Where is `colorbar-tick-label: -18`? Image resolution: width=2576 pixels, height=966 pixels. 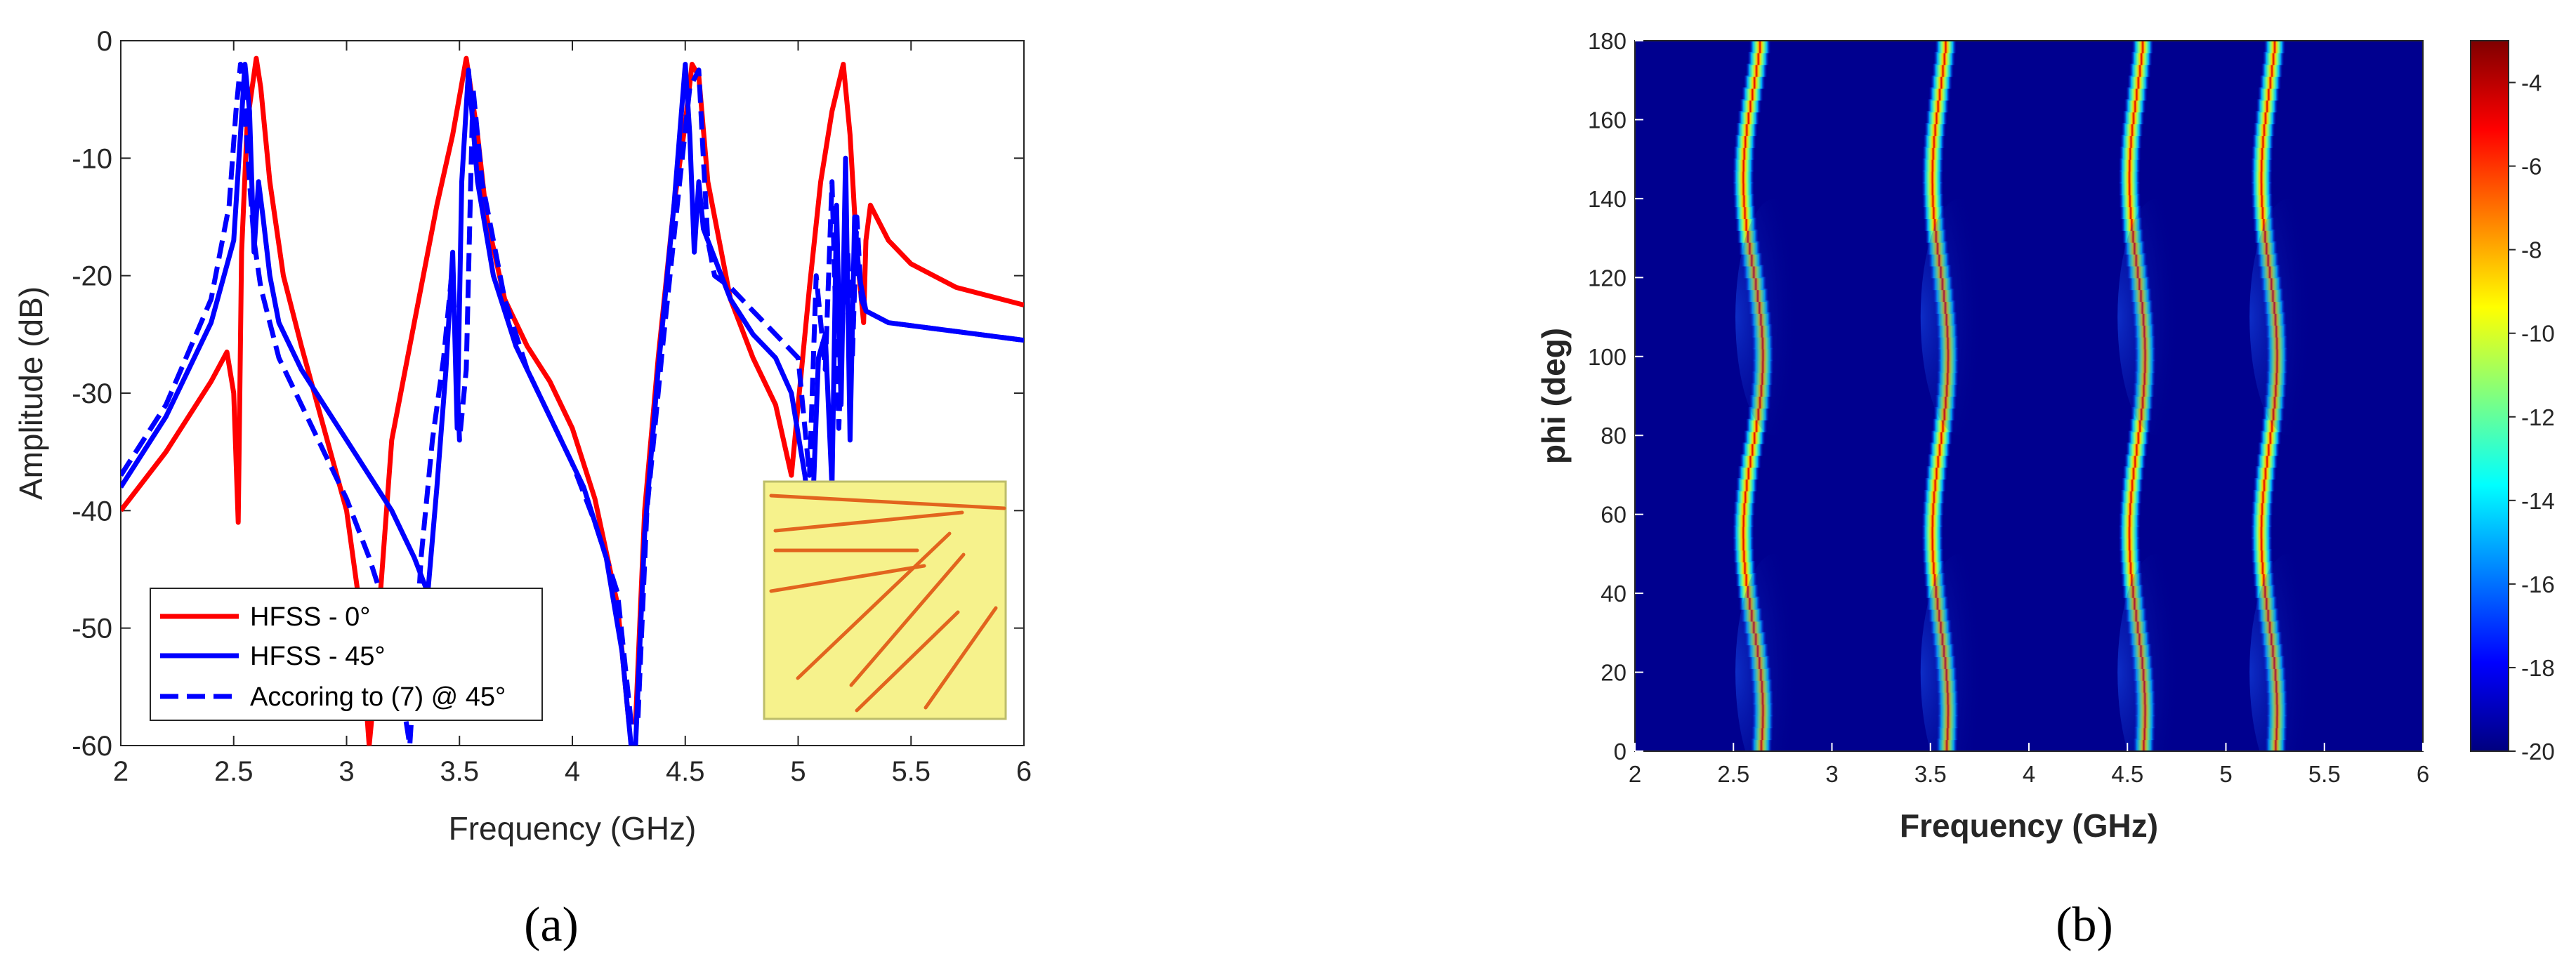
colorbar-tick-label: -18 is located at coordinates (2538, 668).